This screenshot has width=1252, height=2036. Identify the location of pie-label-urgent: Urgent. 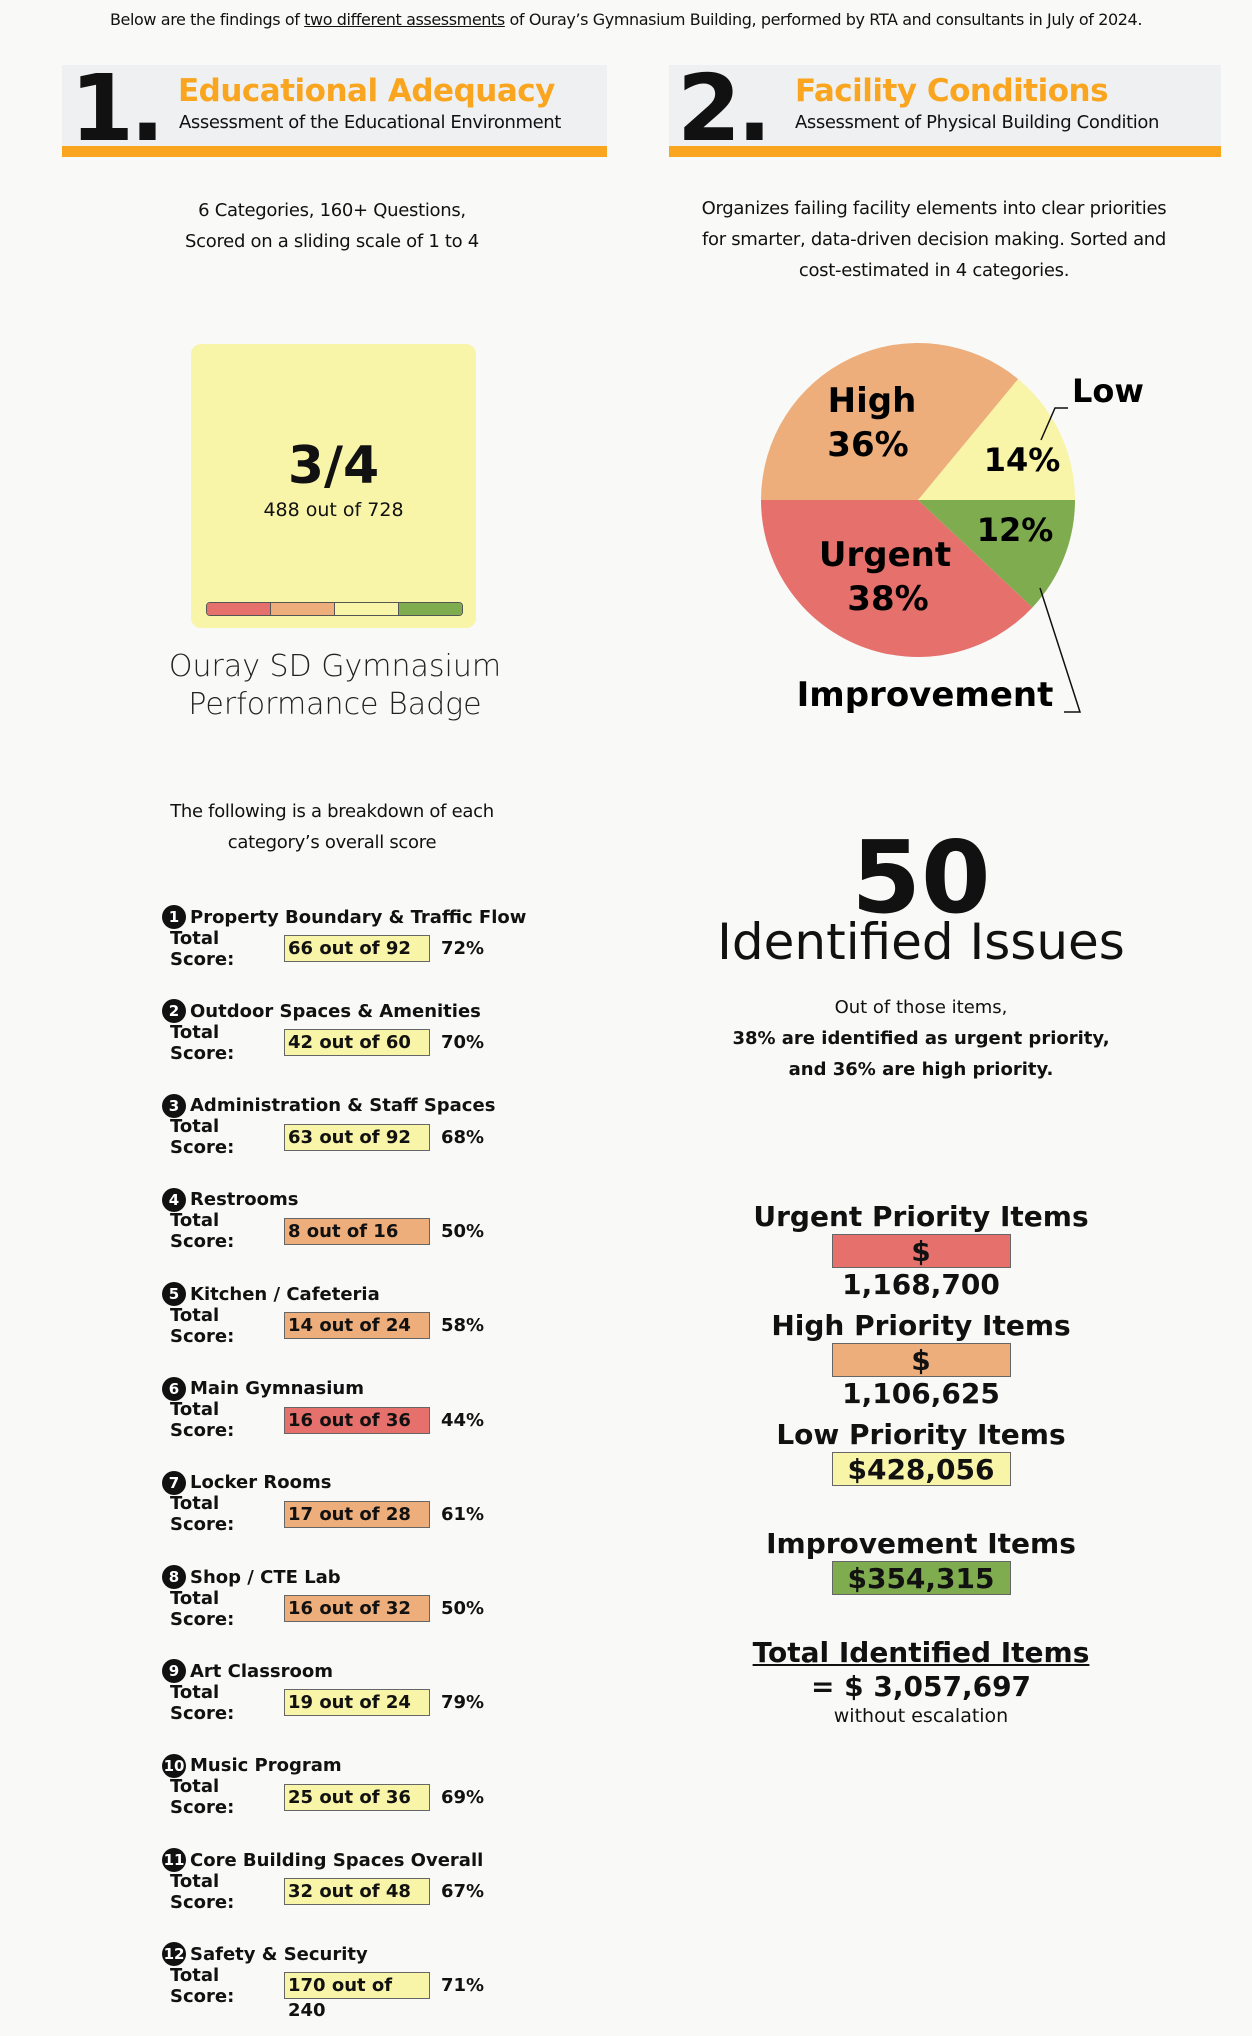
(885, 555).